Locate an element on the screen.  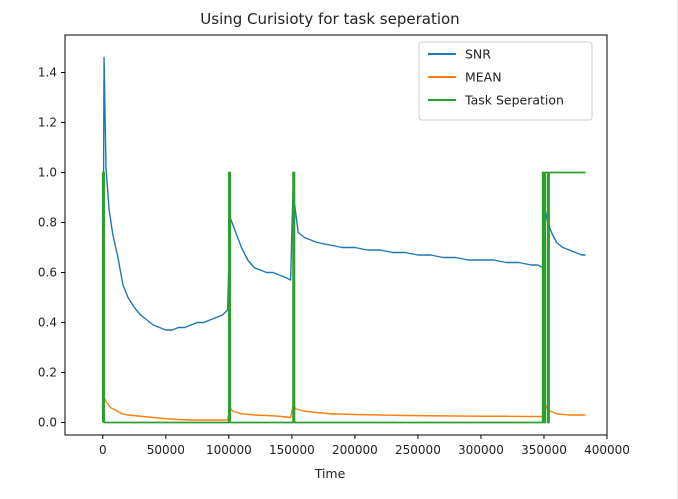
legend: SNR MEAN Task Seperation is located at coordinates (505, 81).